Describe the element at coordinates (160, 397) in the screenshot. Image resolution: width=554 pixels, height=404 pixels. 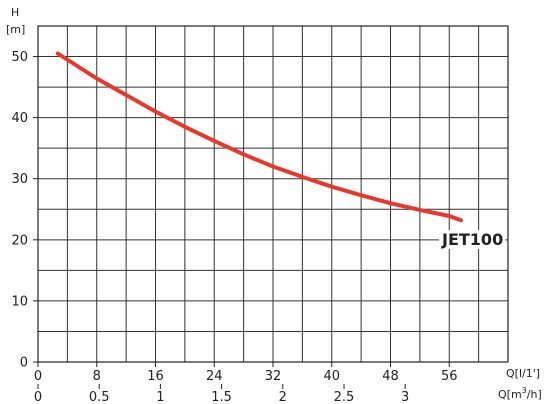
I see `x-tick-label-m3h: 1` at that location.